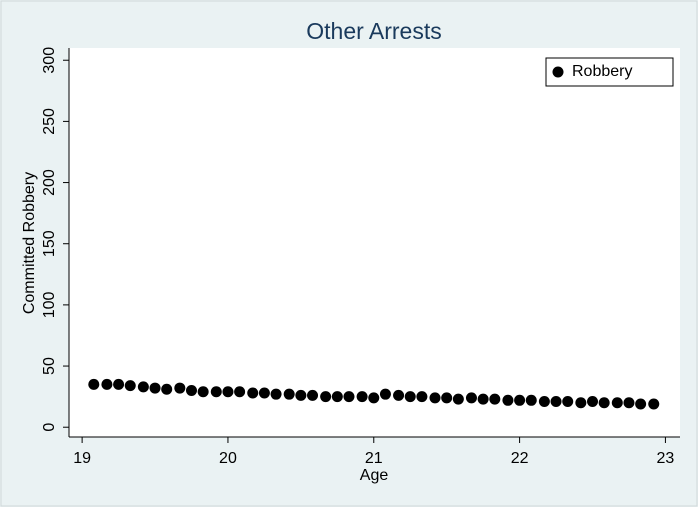 The width and height of the screenshot is (698, 507). What do you see at coordinates (49, 60) in the screenshot?
I see `y-tick-label: 300` at bounding box center [49, 60].